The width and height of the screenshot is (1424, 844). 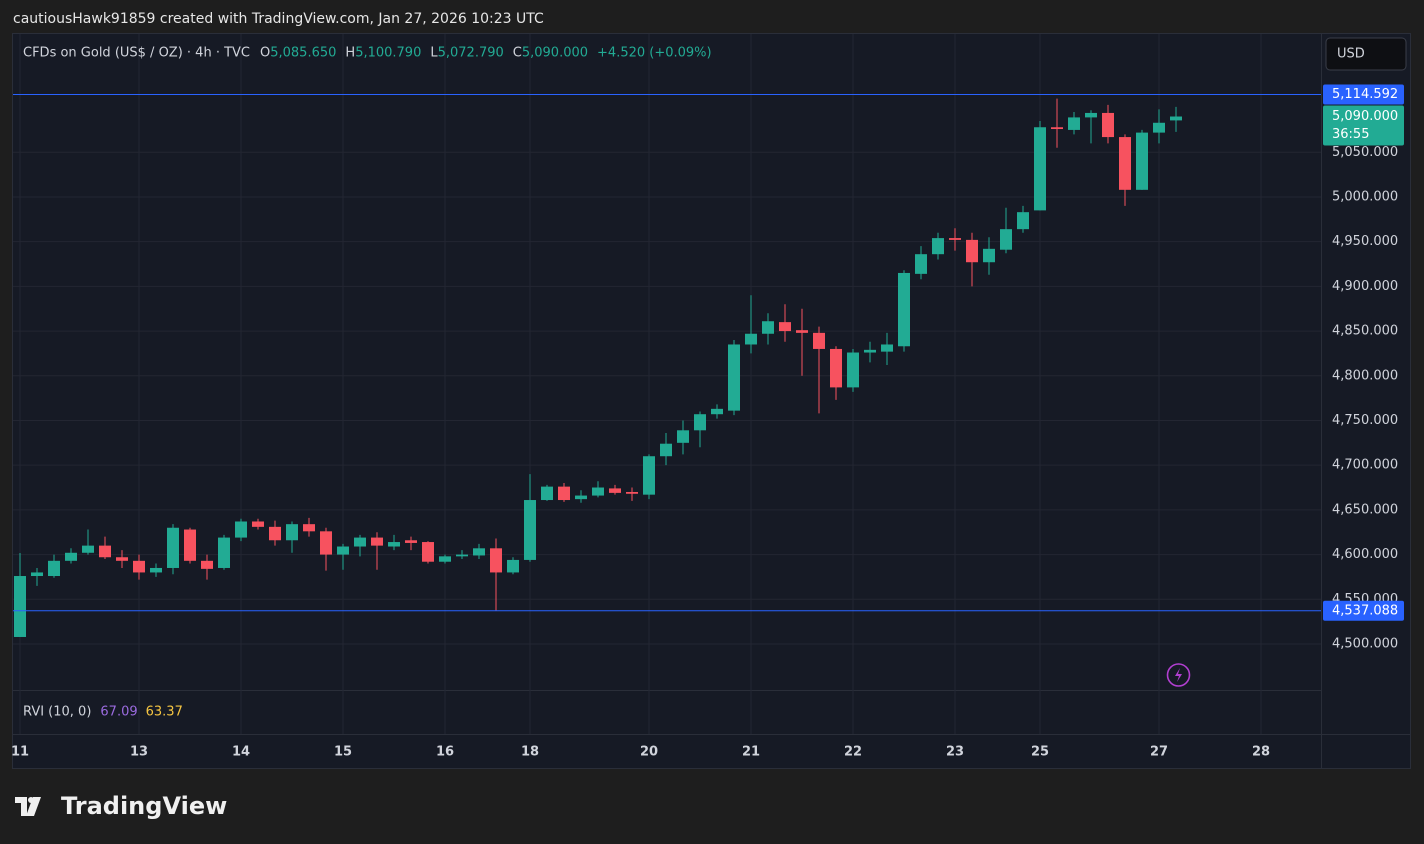 I want to click on x-tick-label: 22, so click(x=853, y=752).